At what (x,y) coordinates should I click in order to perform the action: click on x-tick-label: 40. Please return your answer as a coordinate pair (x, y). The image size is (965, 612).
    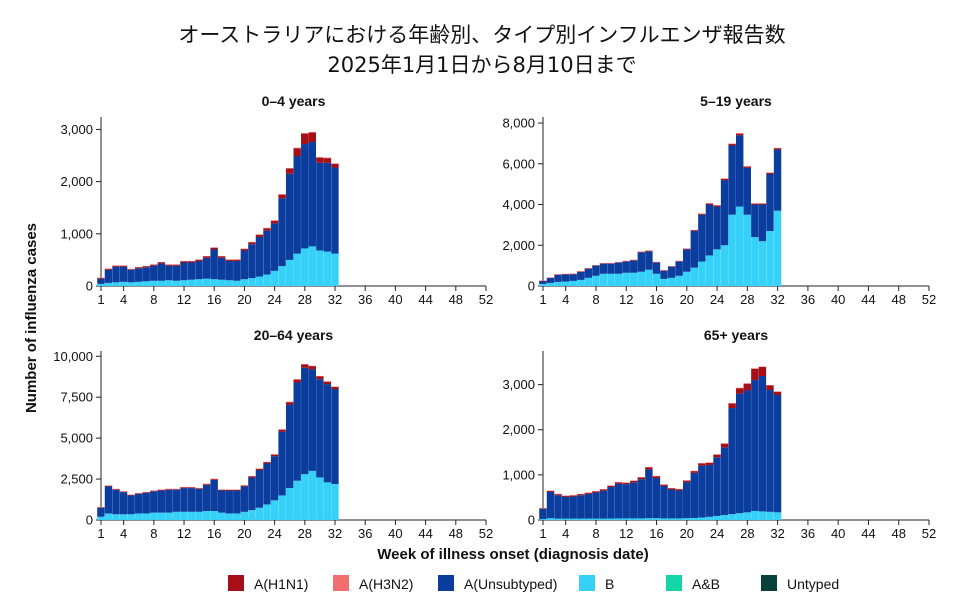
    Looking at the image, I should click on (395, 533).